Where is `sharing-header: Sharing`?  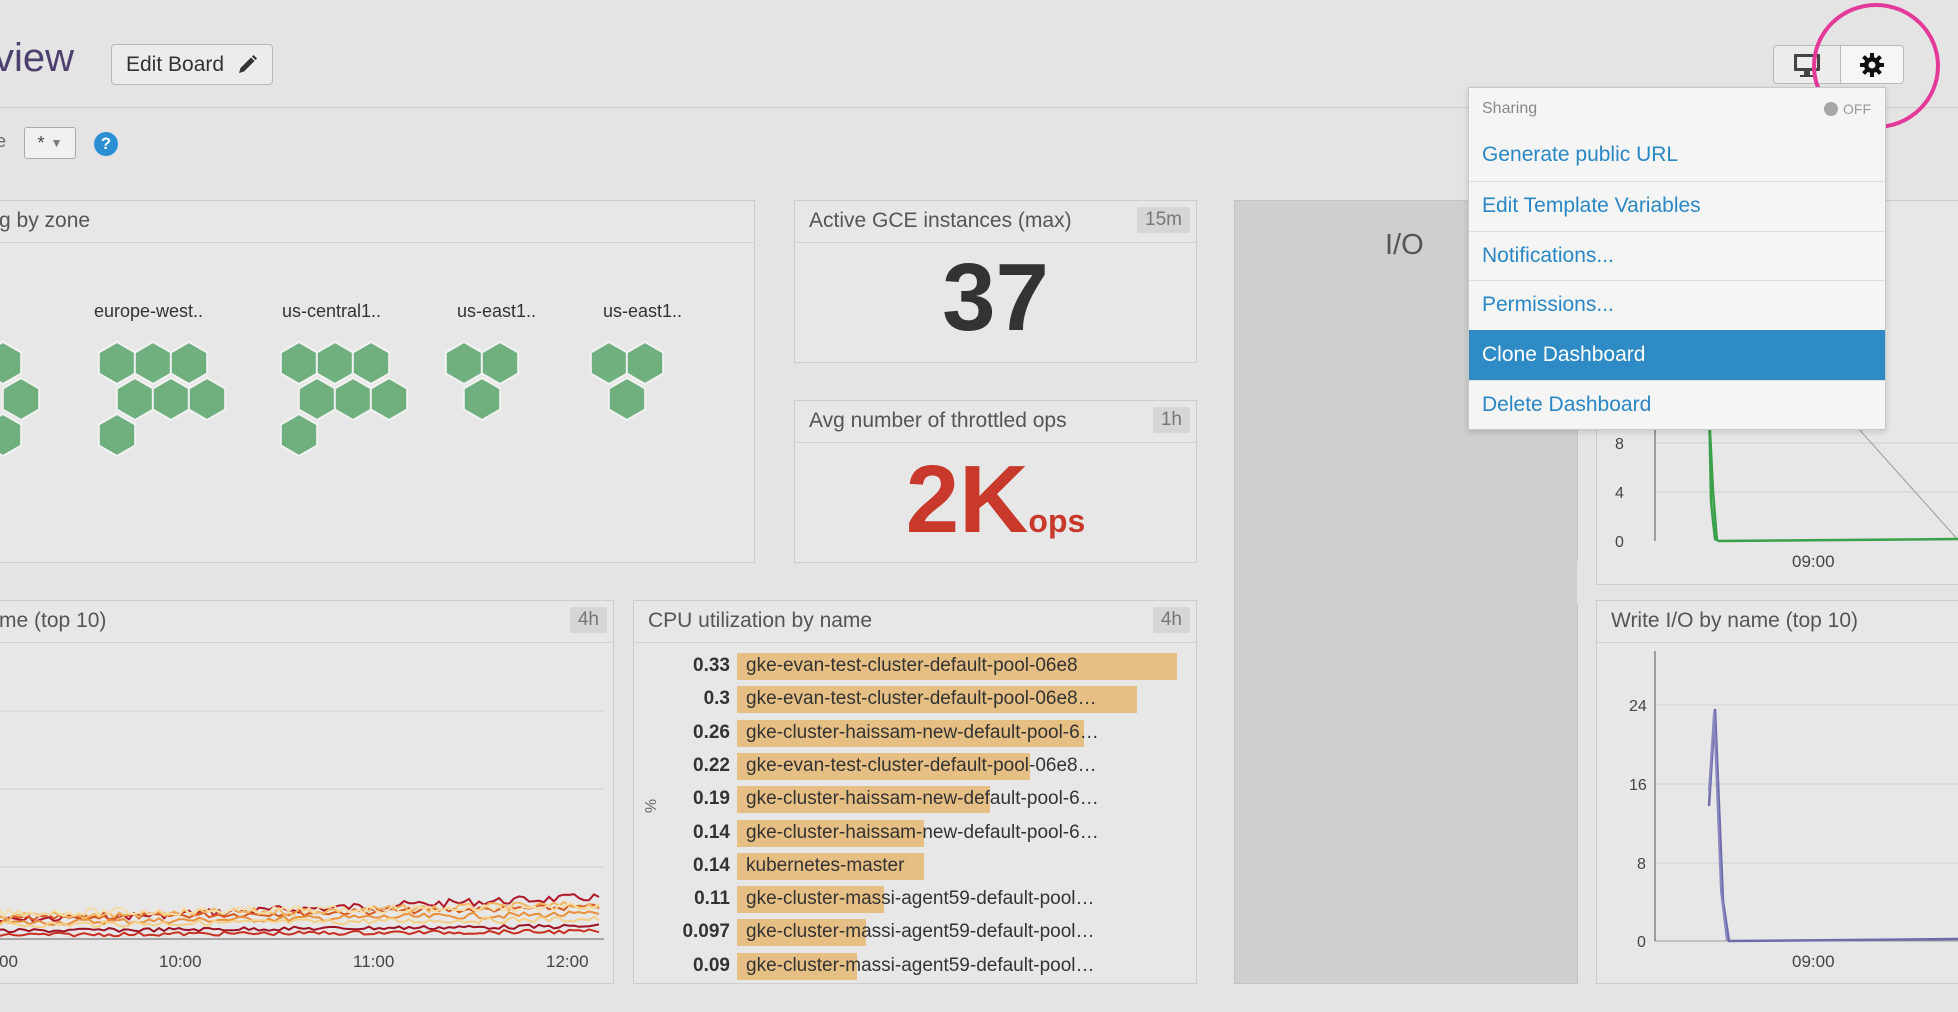 sharing-header: Sharing is located at coordinates (1510, 108).